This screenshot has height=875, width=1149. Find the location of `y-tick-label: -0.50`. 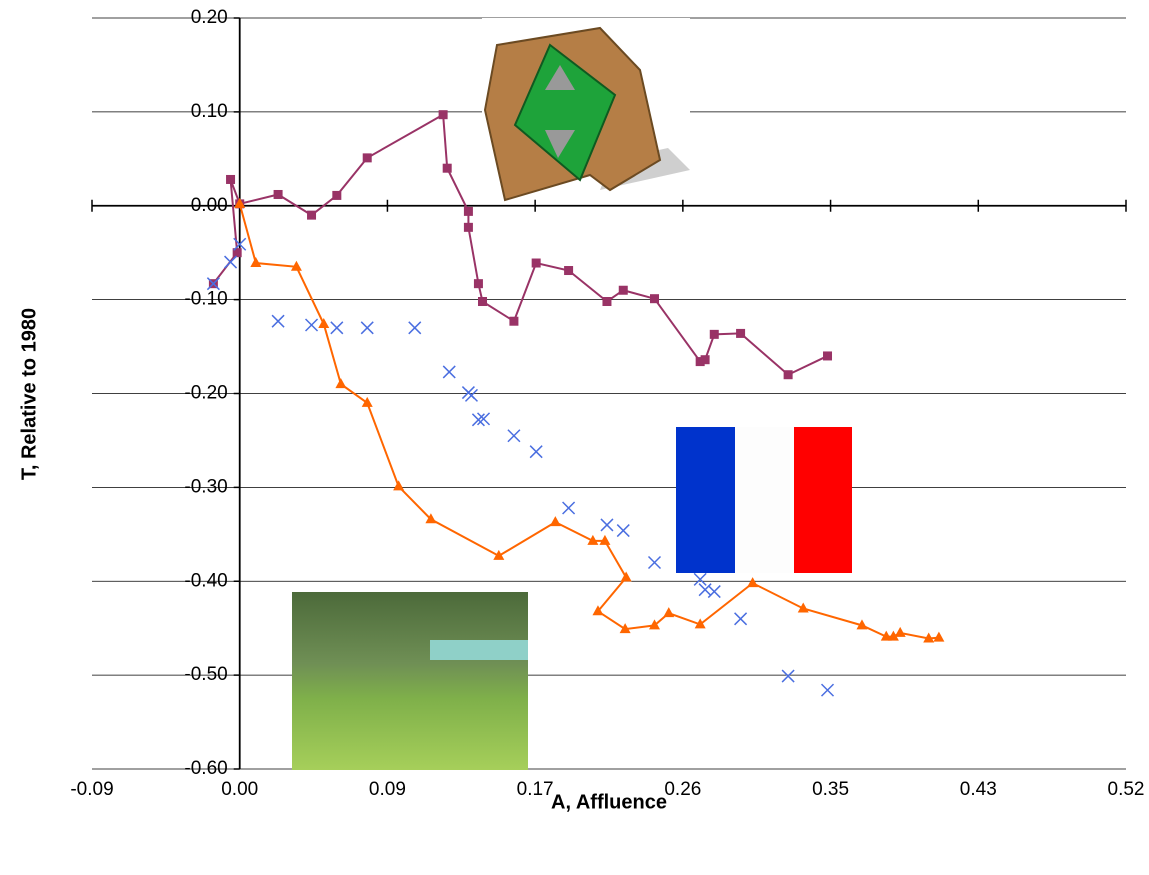

y-tick-label: -0.50 is located at coordinates (205, 674).